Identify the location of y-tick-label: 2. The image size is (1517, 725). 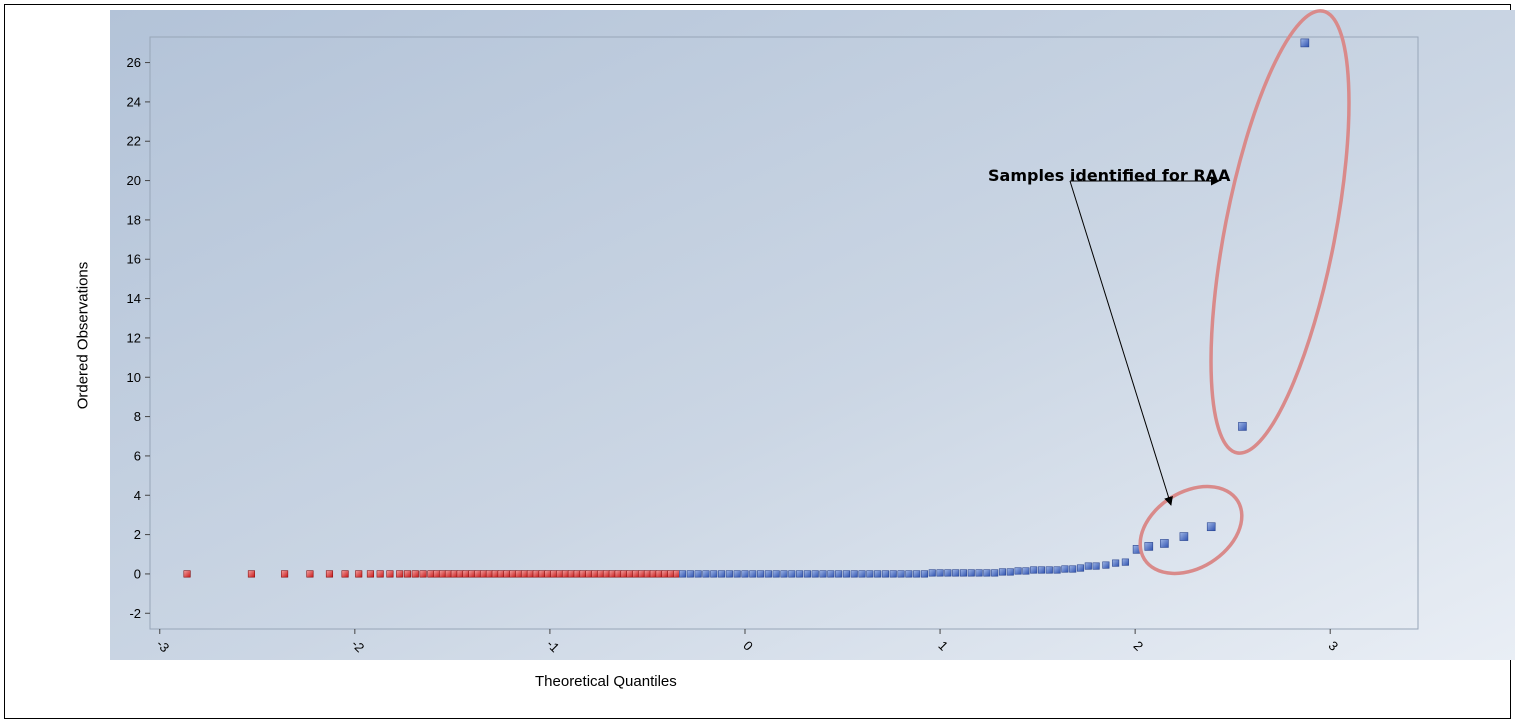
(137, 534).